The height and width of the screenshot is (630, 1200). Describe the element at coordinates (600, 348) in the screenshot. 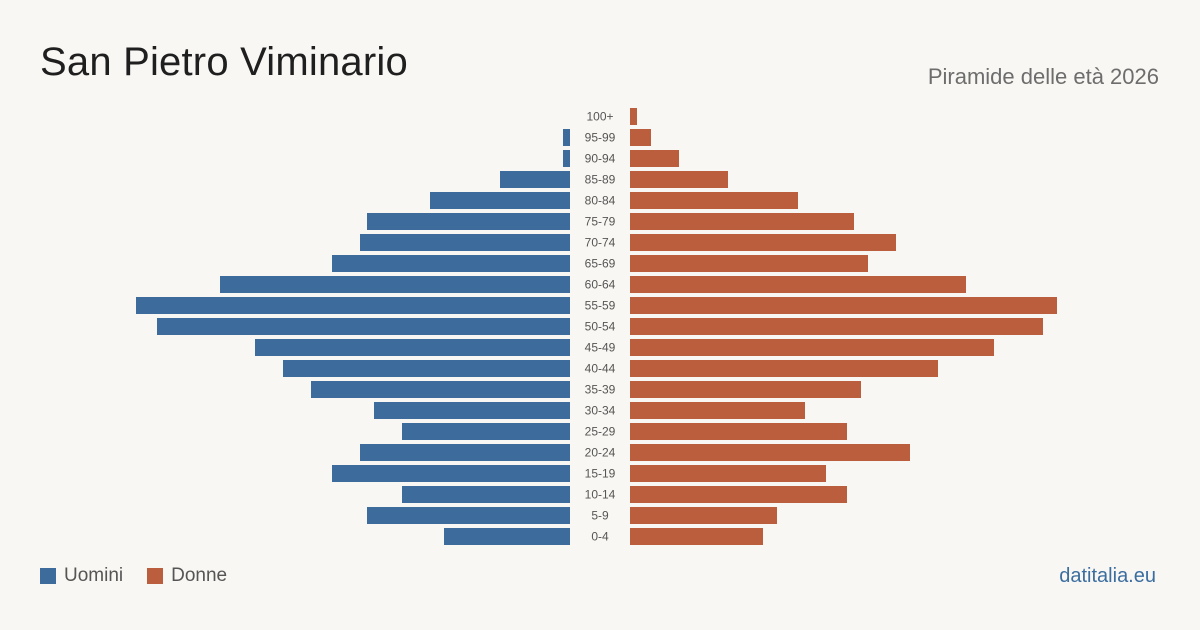

I see `age-label-45-49: 45-49` at that location.